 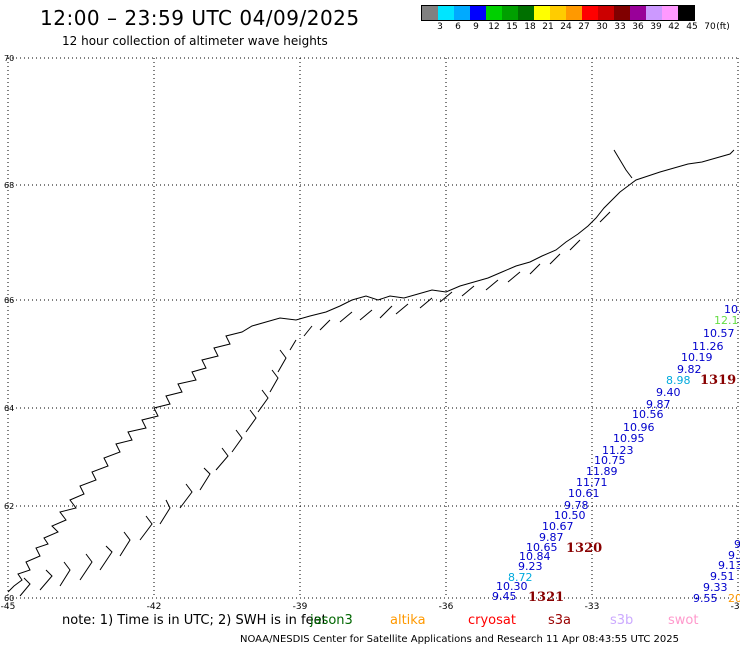 I want to click on wave-height-value: 9.45, so click(x=504, y=596).